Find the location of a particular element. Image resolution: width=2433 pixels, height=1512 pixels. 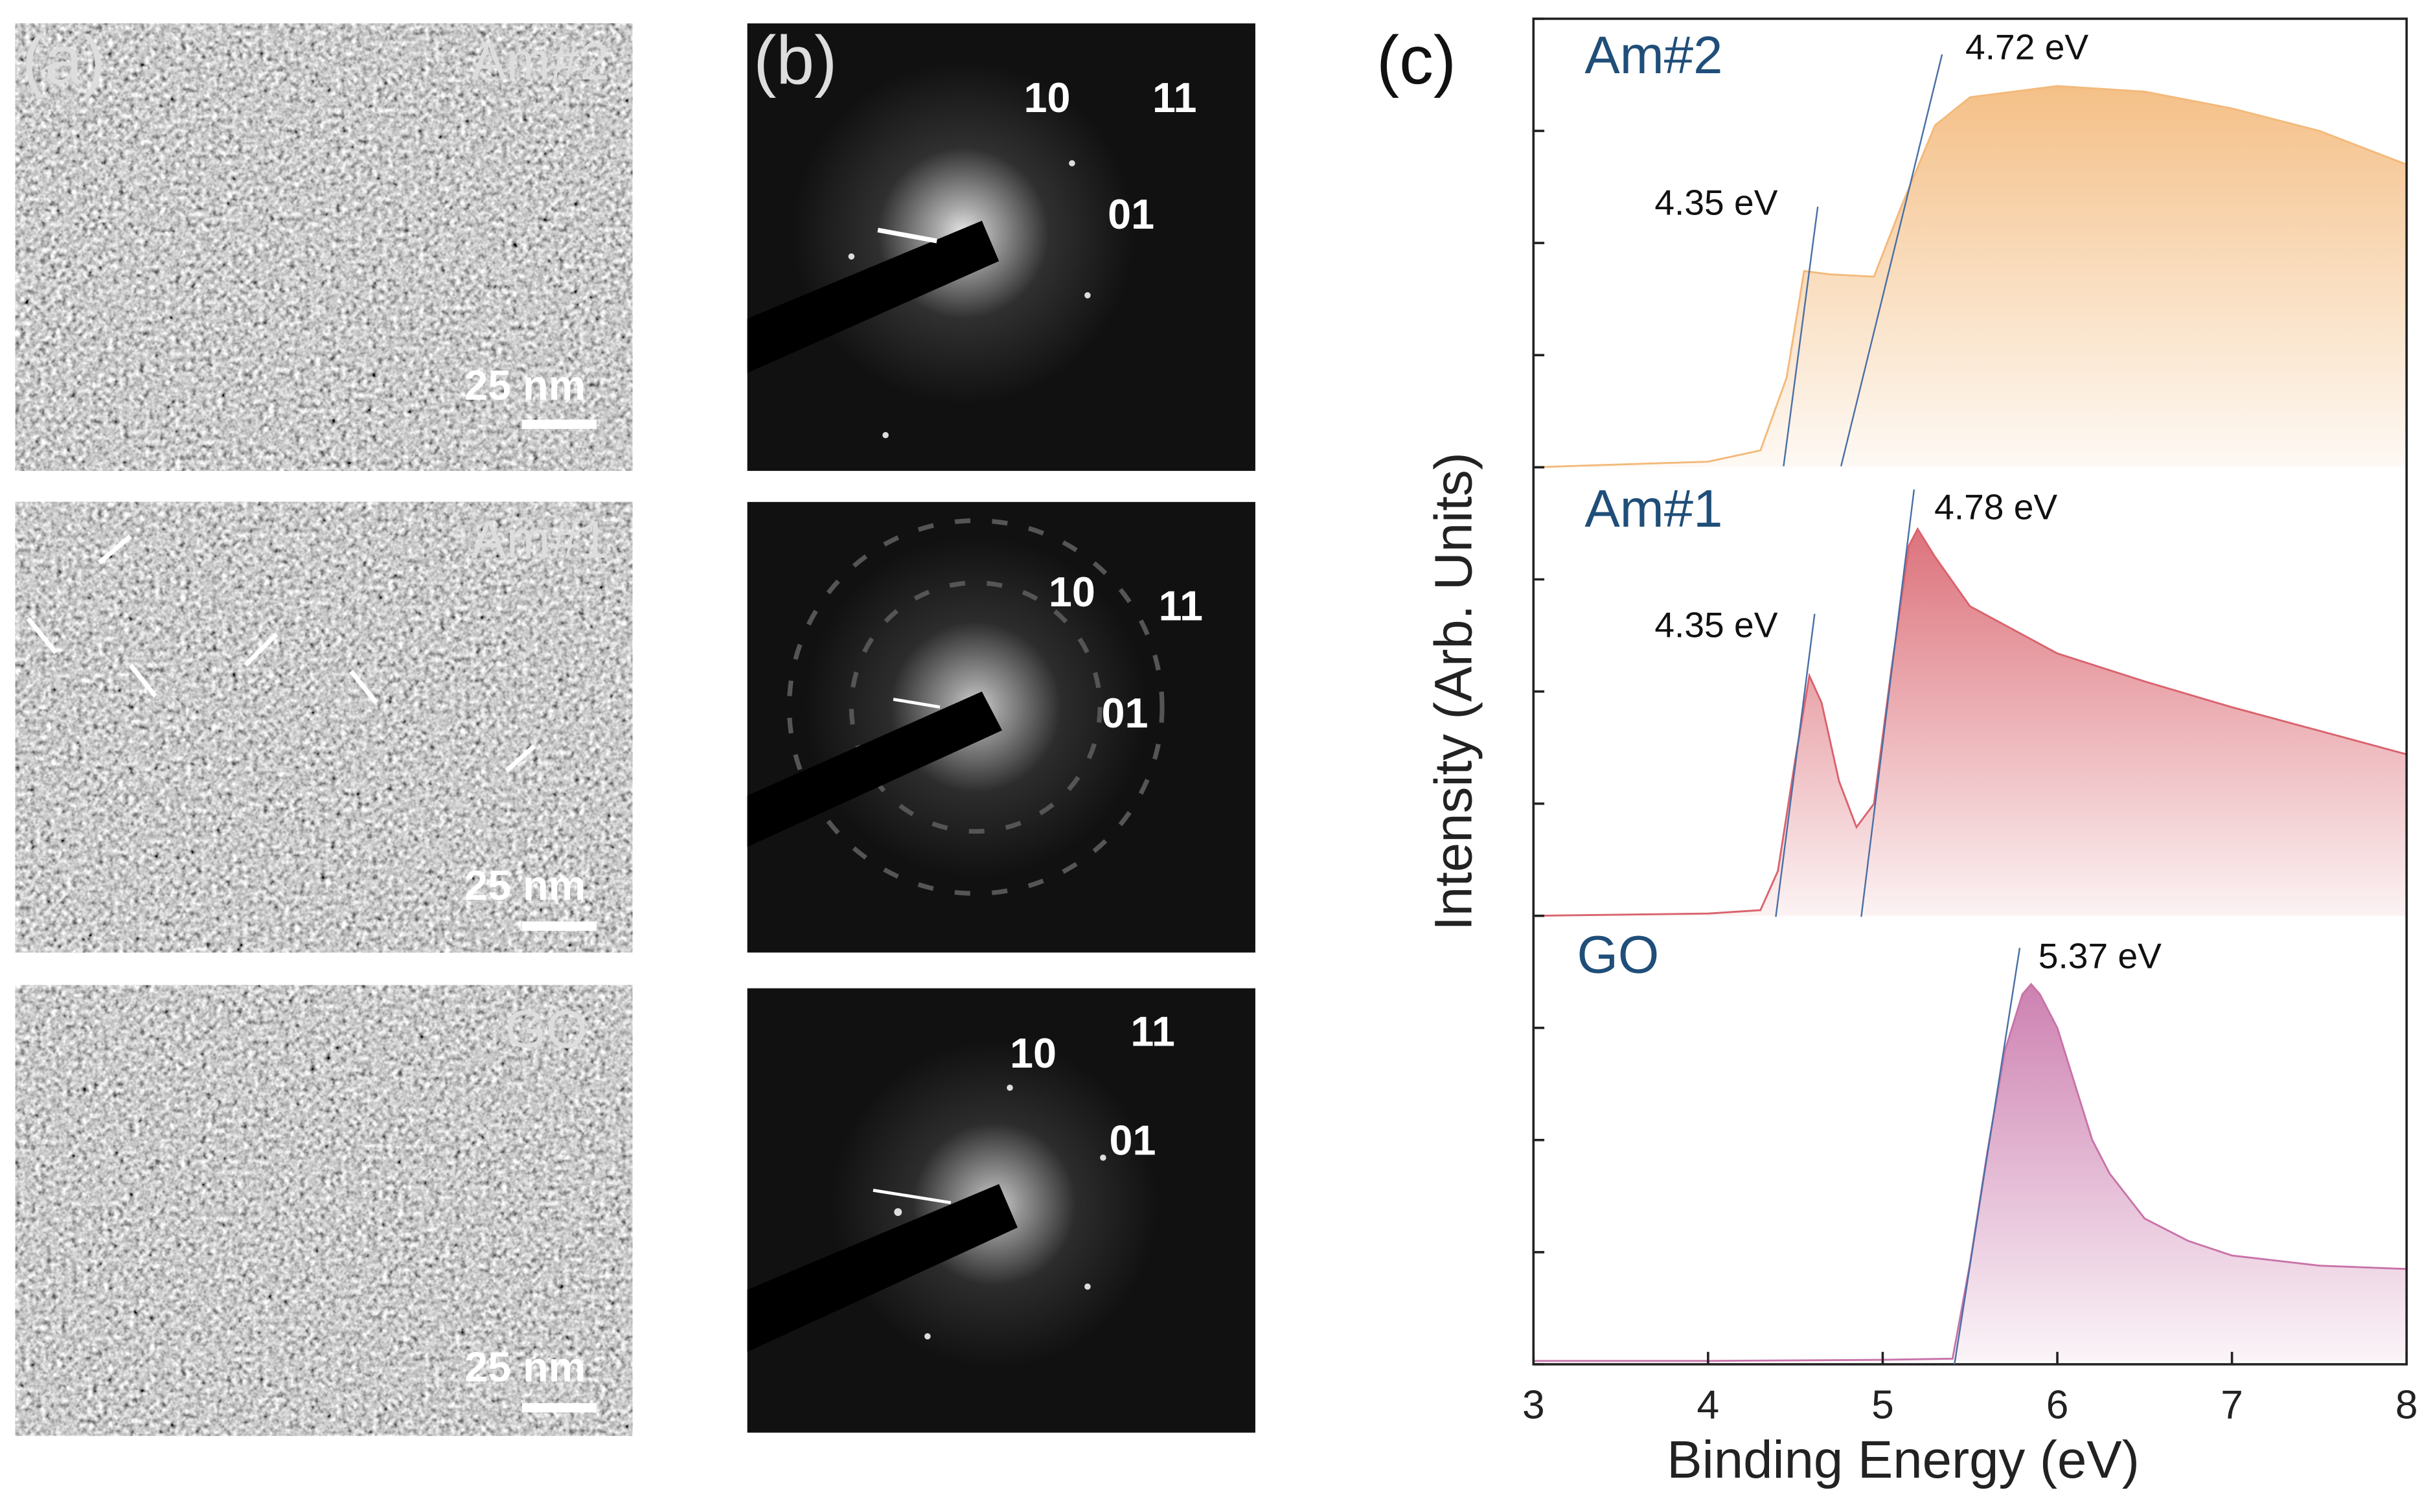

y-axis-title: Intensity (Arb. Units) is located at coordinates (1453, 691).